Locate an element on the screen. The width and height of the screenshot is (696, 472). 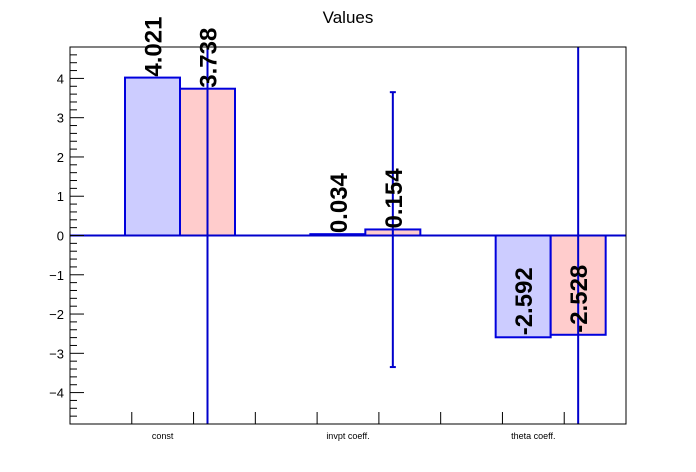
y-tick-label: −2 is located at coordinates (56, 314).